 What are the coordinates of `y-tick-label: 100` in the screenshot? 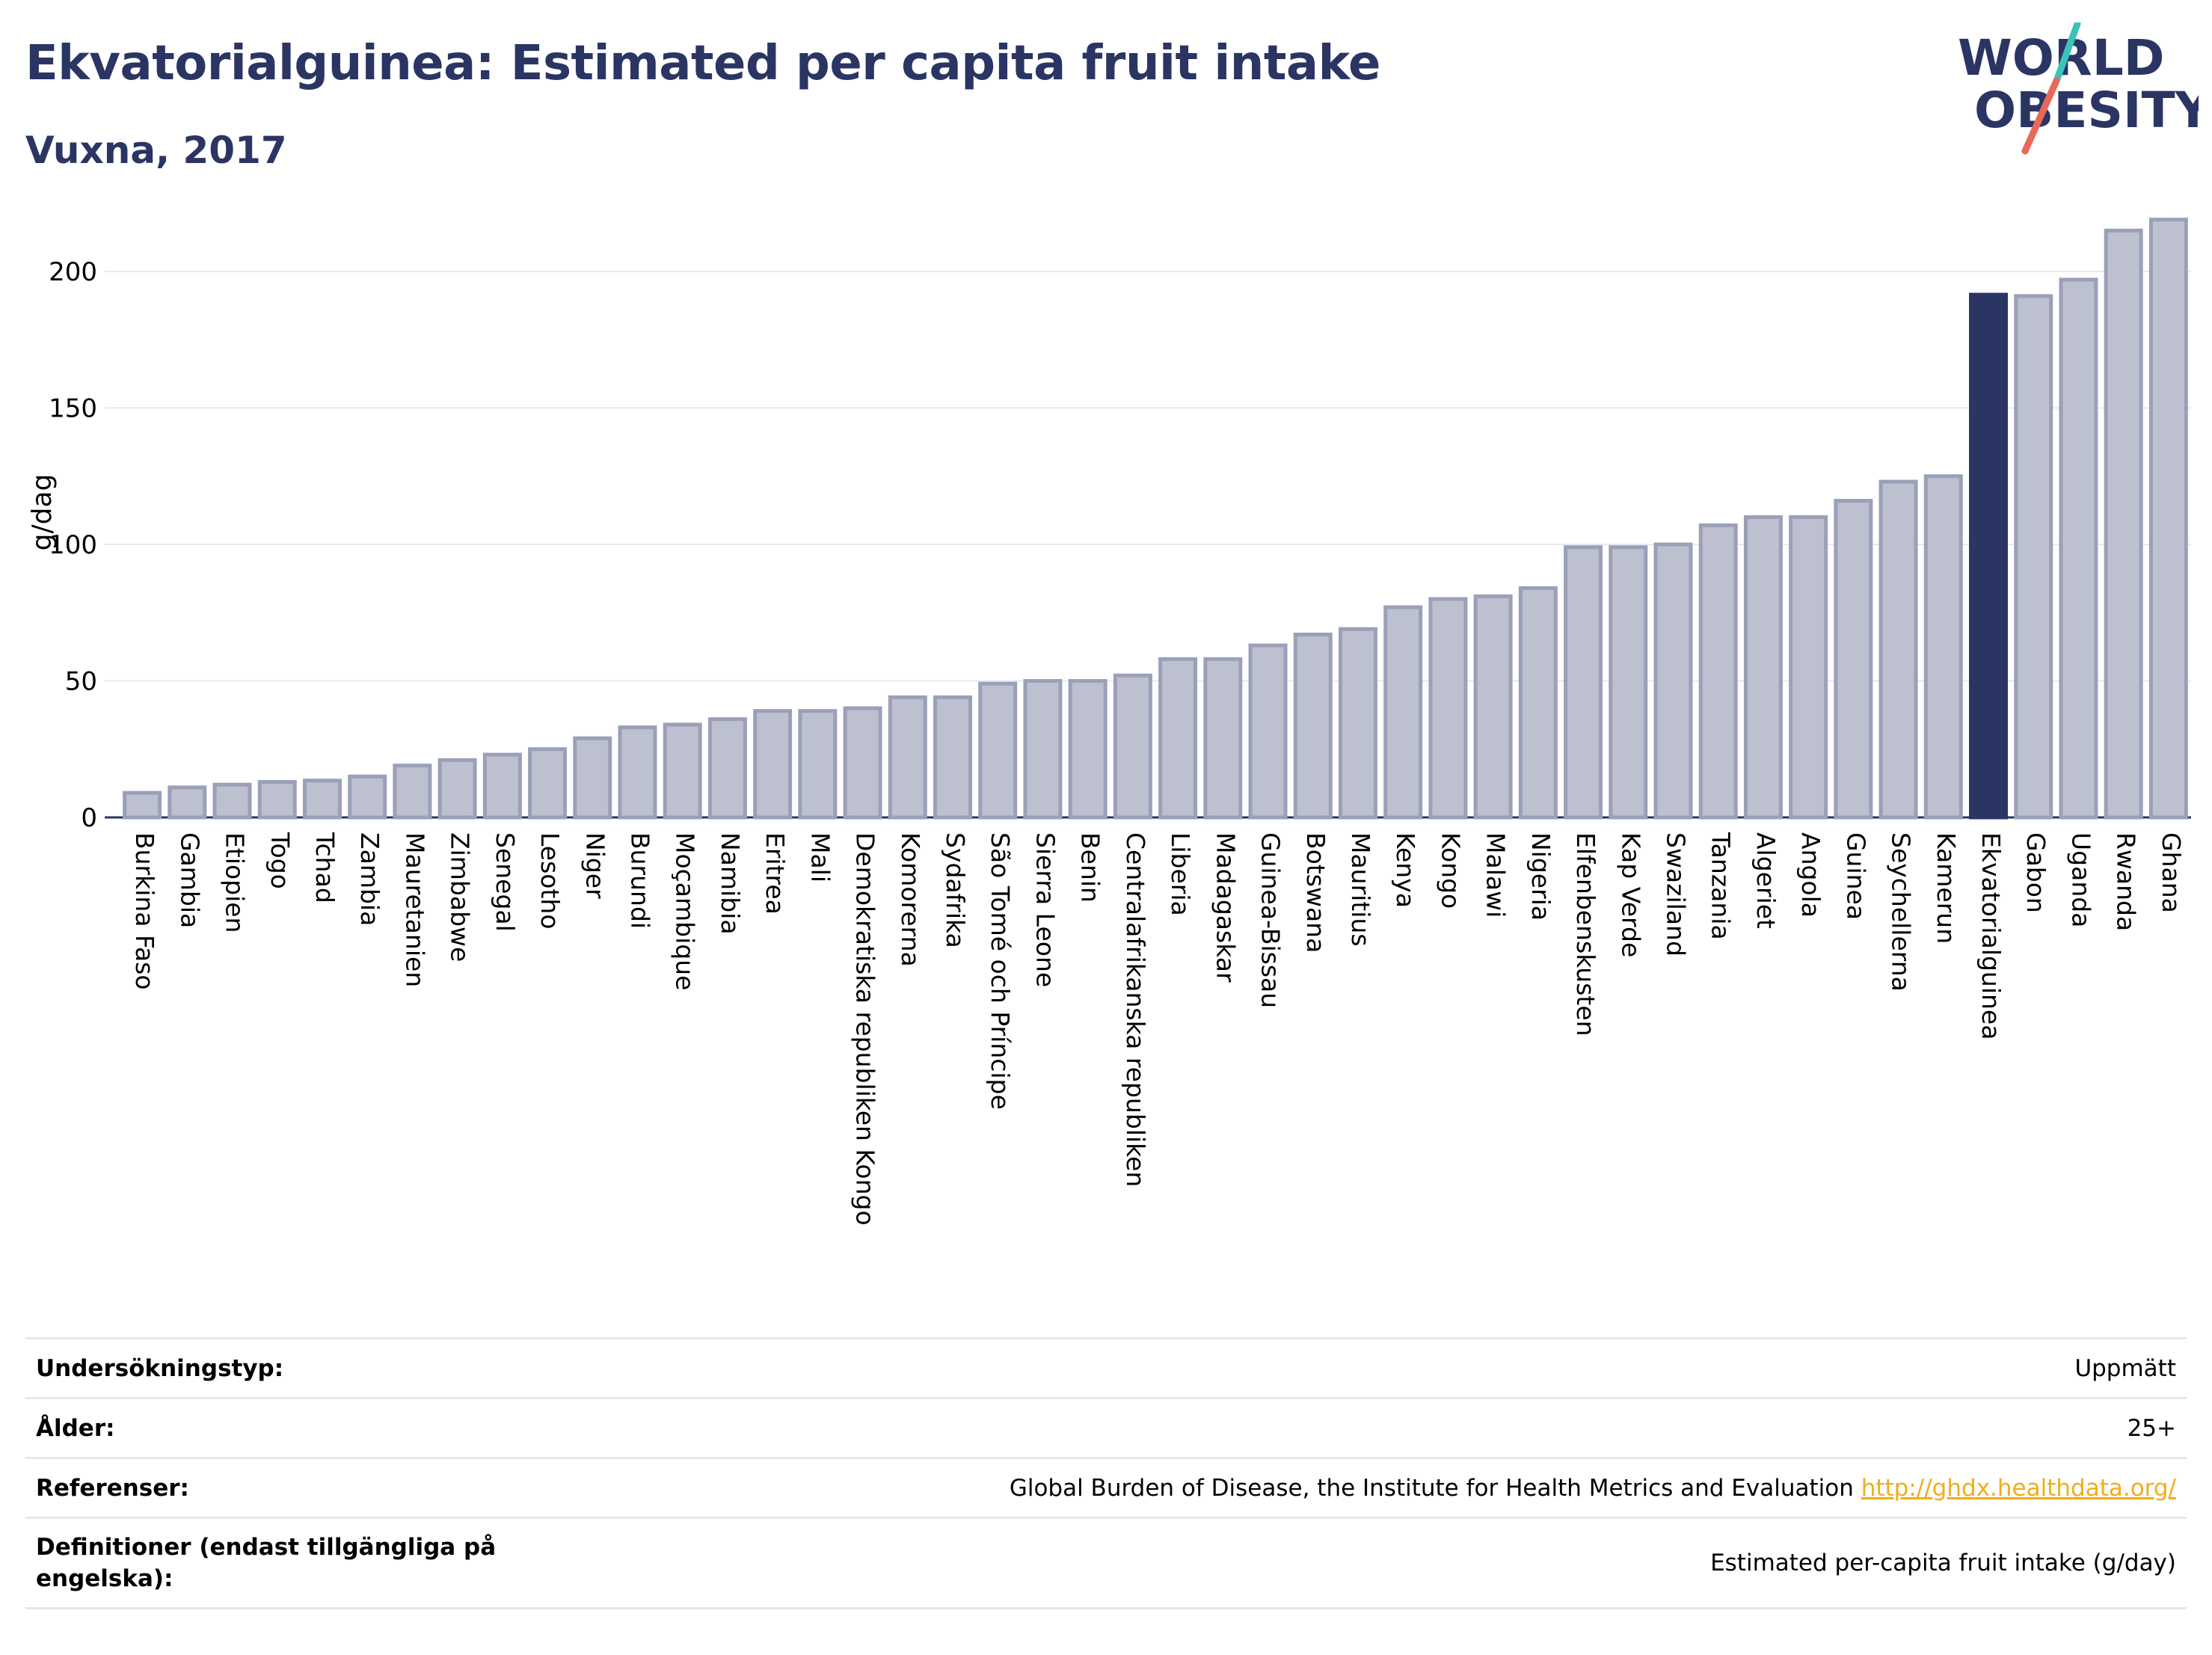 It's located at (73, 545).